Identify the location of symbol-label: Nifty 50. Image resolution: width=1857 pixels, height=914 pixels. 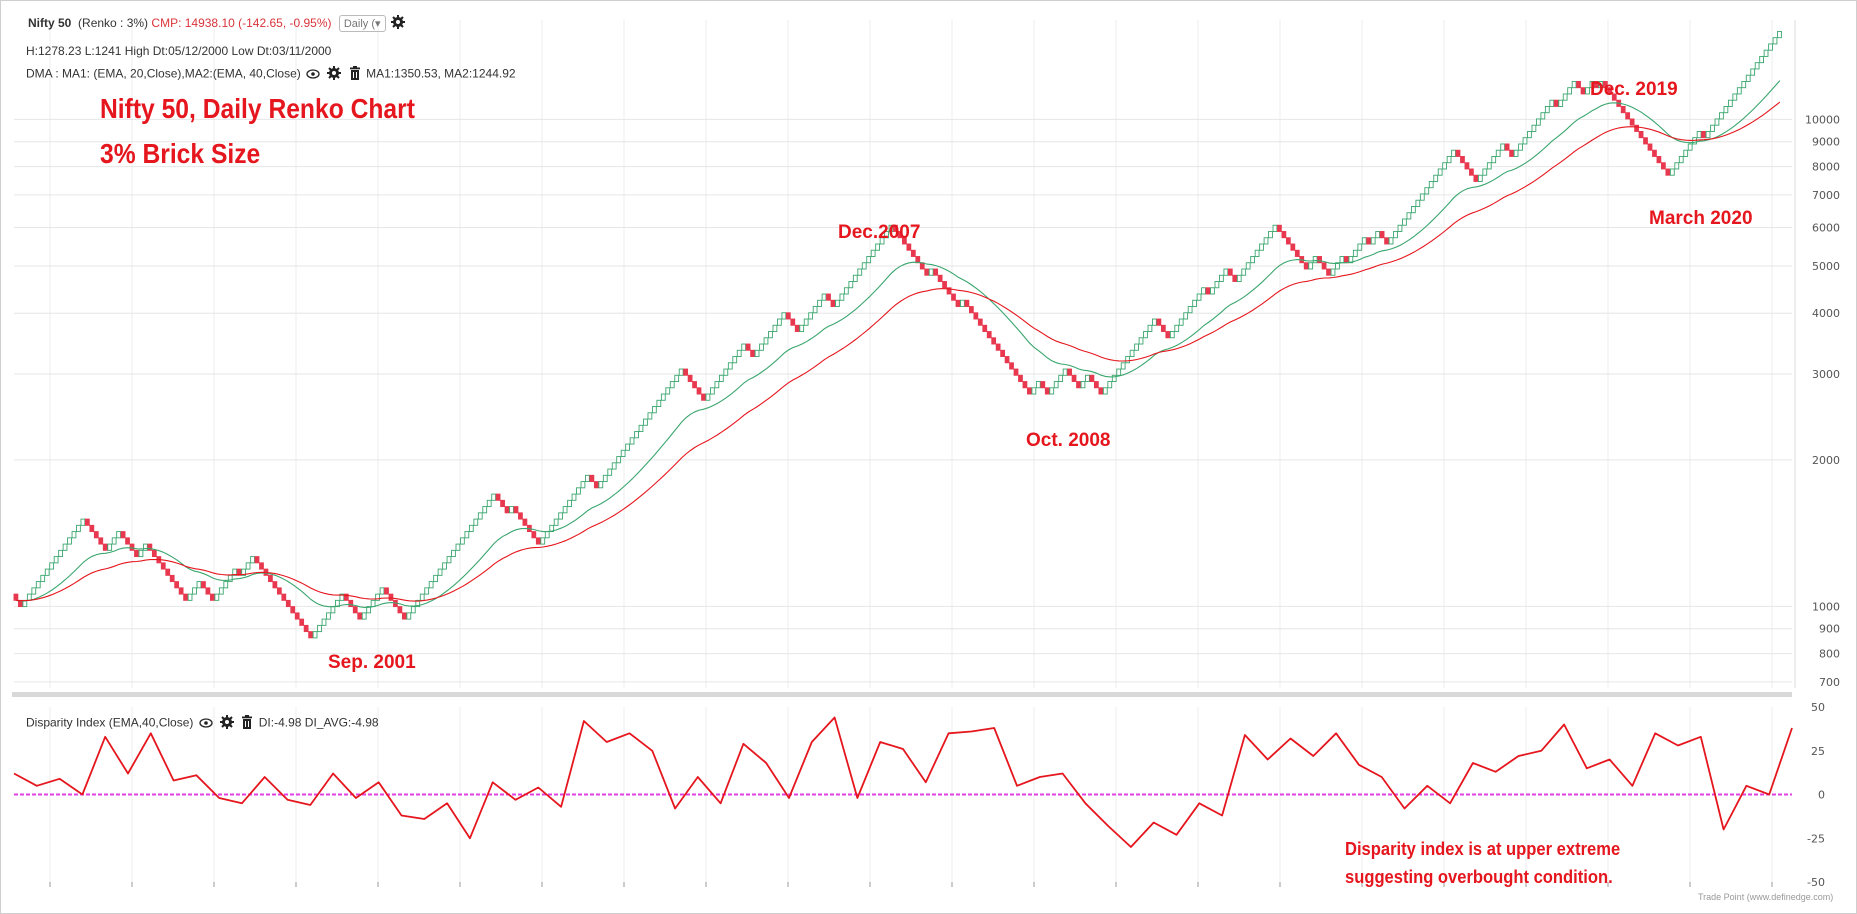
(50, 23).